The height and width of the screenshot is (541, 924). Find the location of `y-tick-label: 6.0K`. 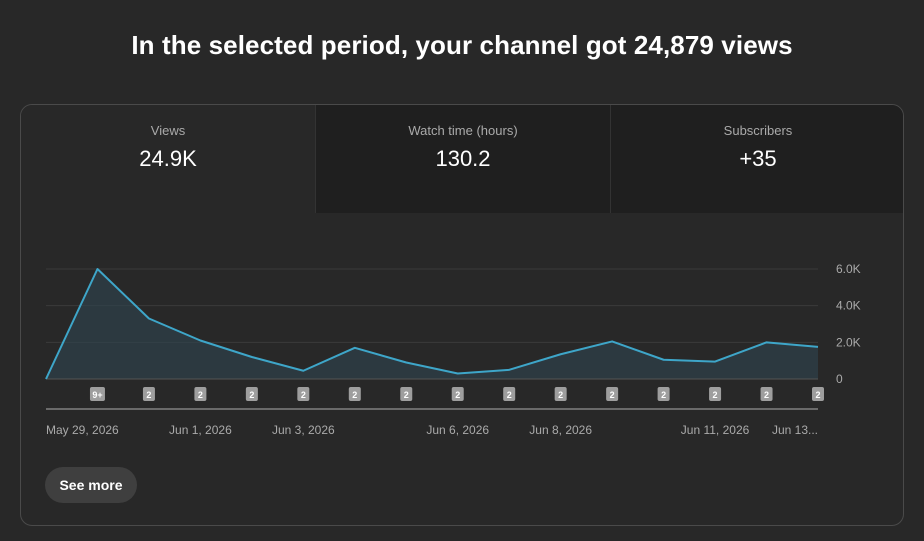

y-tick-label: 6.0K is located at coordinates (848, 269).